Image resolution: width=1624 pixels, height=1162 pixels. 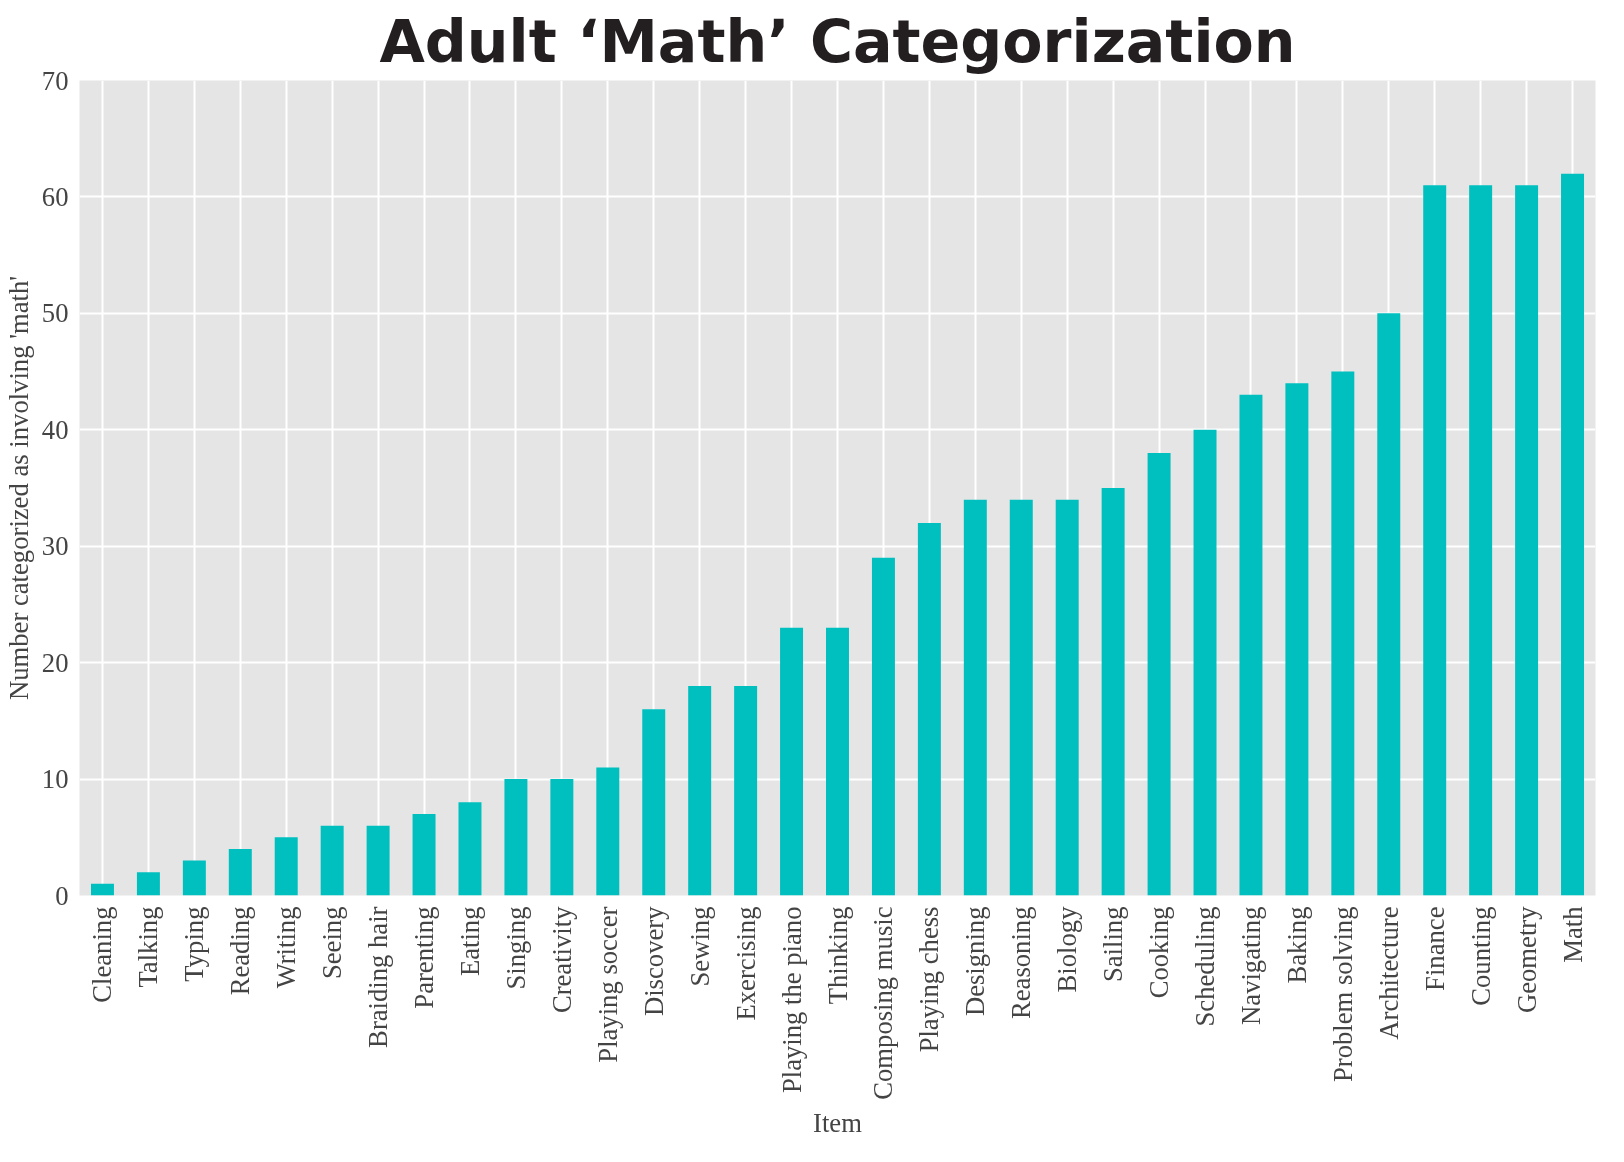 What do you see at coordinates (1067, 949) in the screenshot?
I see `x-tick-label: Biology` at bounding box center [1067, 949].